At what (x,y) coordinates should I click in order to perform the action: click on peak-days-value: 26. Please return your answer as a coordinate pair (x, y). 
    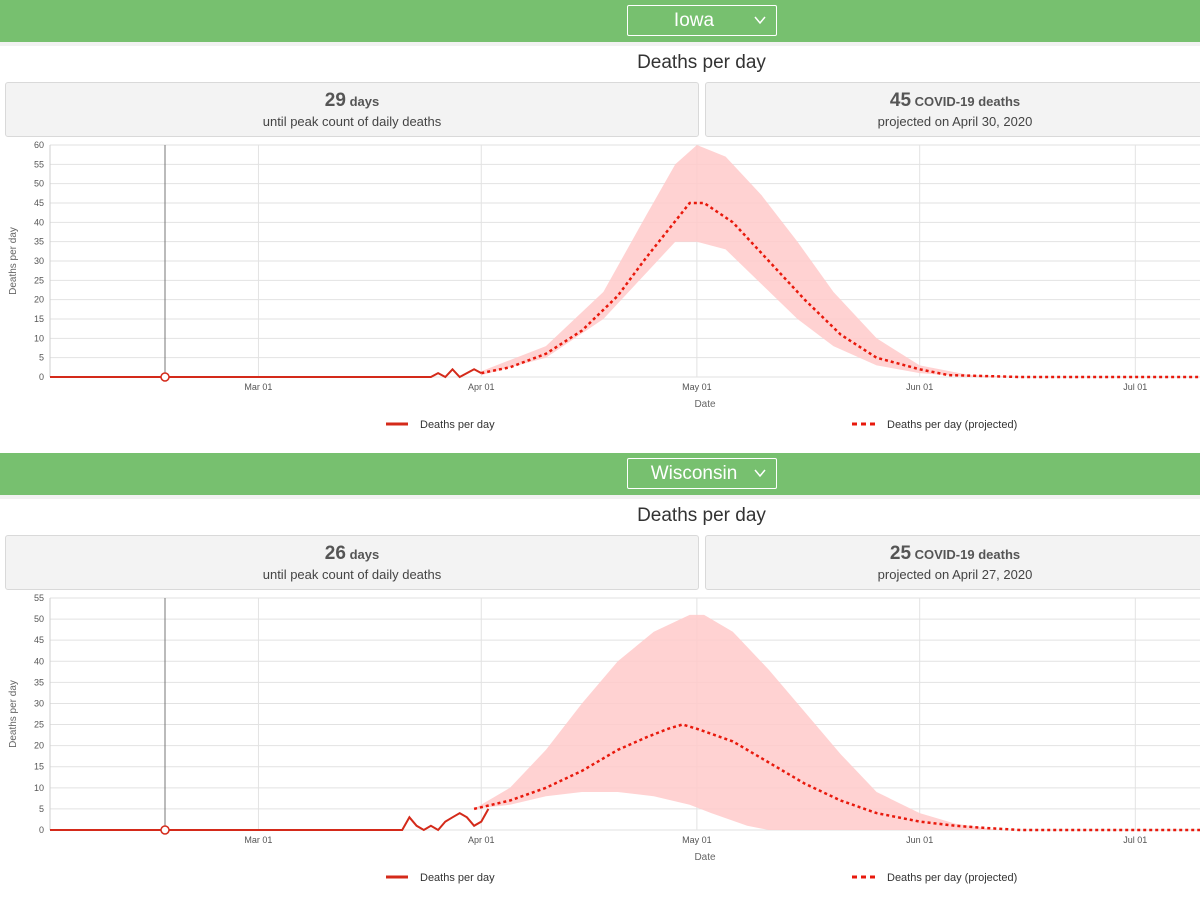
    Looking at the image, I should click on (335, 553).